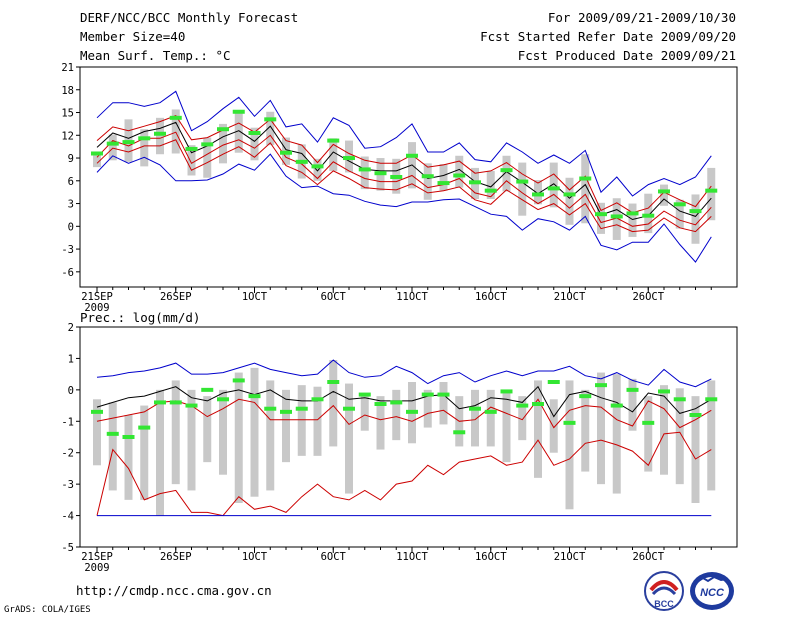 The height and width of the screenshot is (618, 800). Describe the element at coordinates (648, 297) in the screenshot. I see `temperature-x-tick-label: 26OCT` at that location.